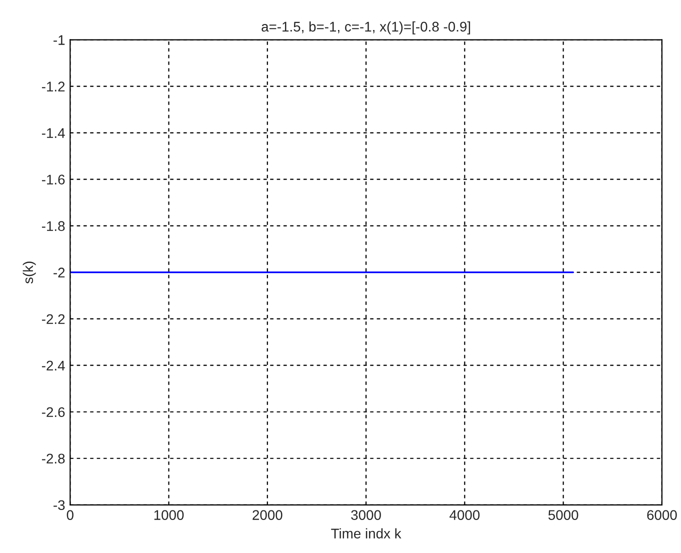 This screenshot has width=681, height=553. Describe the element at coordinates (366, 515) in the screenshot. I see `x-tick-label: 3000` at that location.